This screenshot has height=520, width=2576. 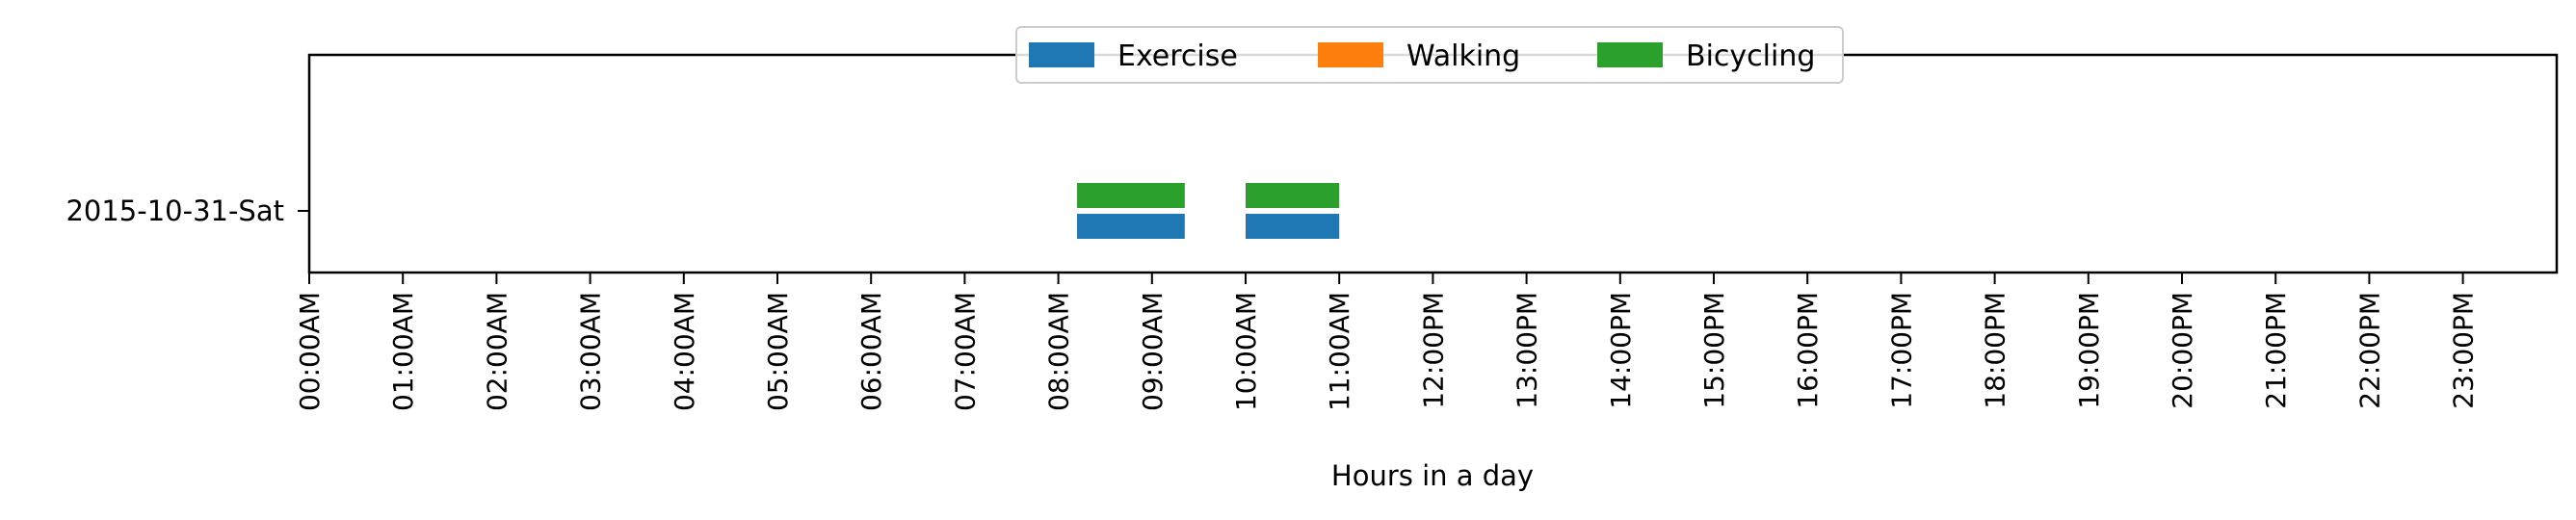 What do you see at coordinates (2464, 351) in the screenshot?
I see `x-tick-label: 23:00PM` at bounding box center [2464, 351].